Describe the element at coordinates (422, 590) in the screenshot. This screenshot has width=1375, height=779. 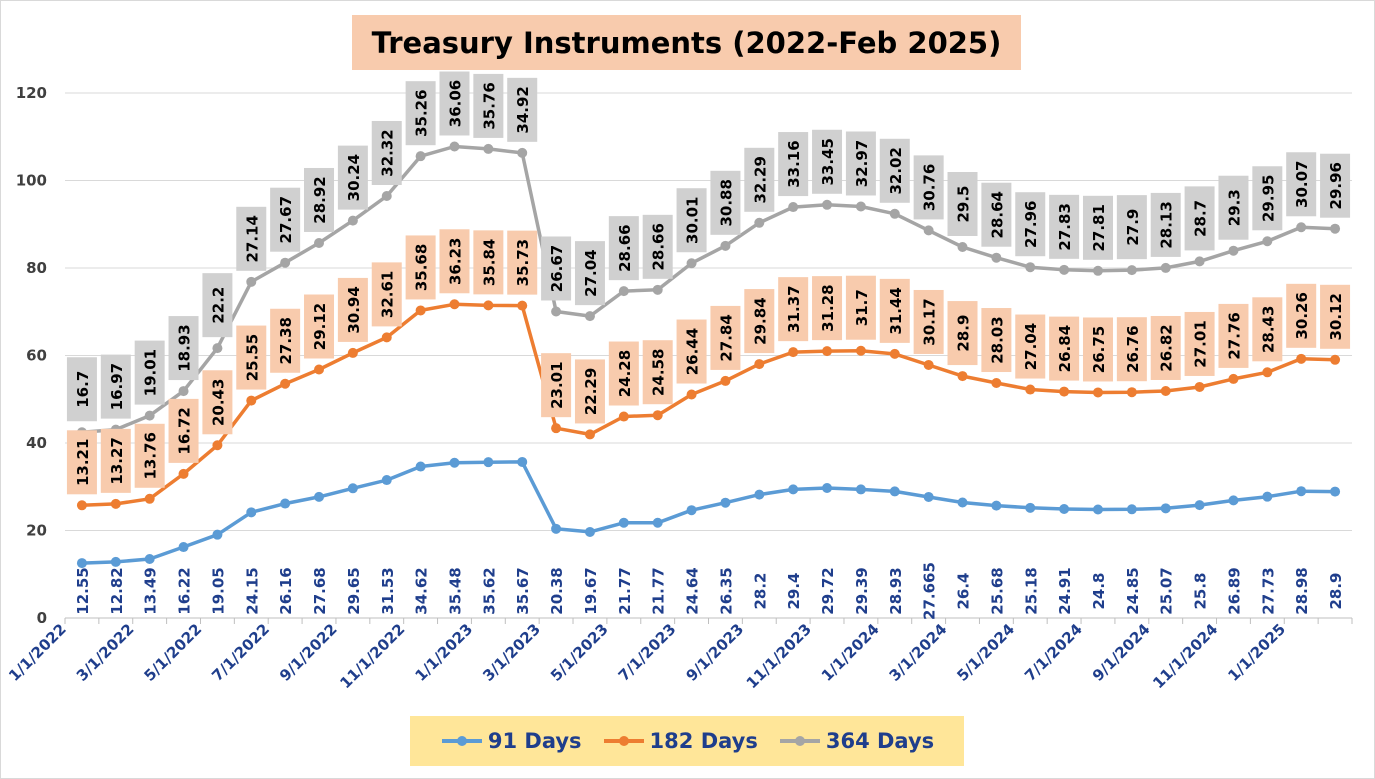
I see `series-91-days-data-label: 34.62` at that location.